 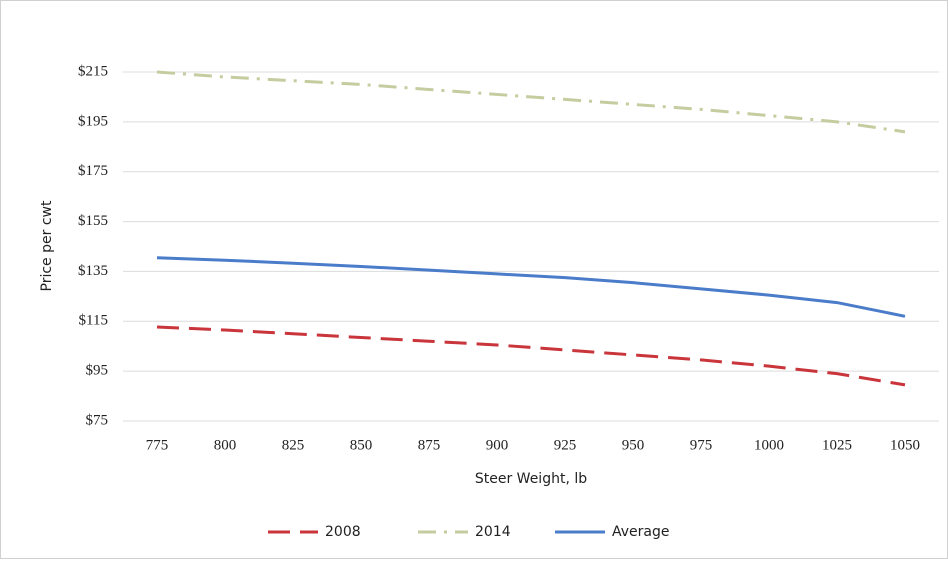 What do you see at coordinates (157, 445) in the screenshot?
I see `x-tick-label: 775` at bounding box center [157, 445].